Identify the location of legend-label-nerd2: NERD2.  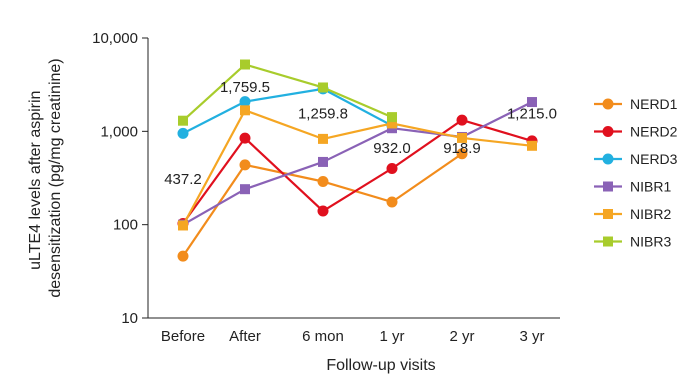
(654, 132).